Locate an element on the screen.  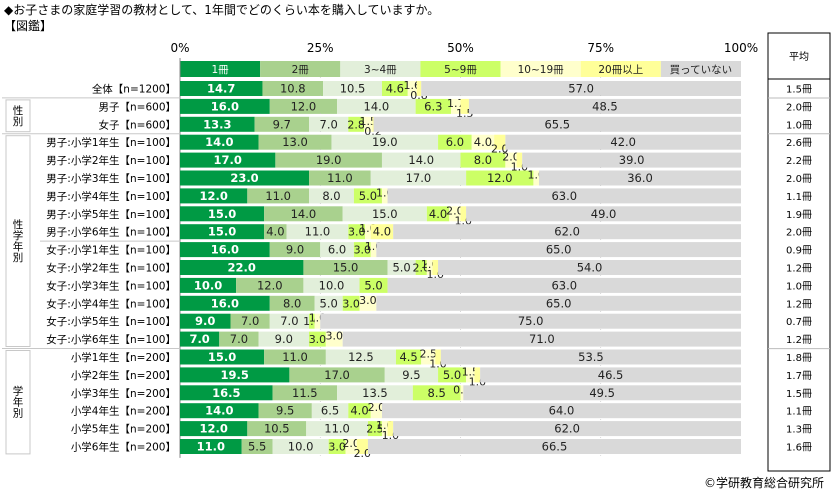
data-label: 6.0 is located at coordinates (455, 142).